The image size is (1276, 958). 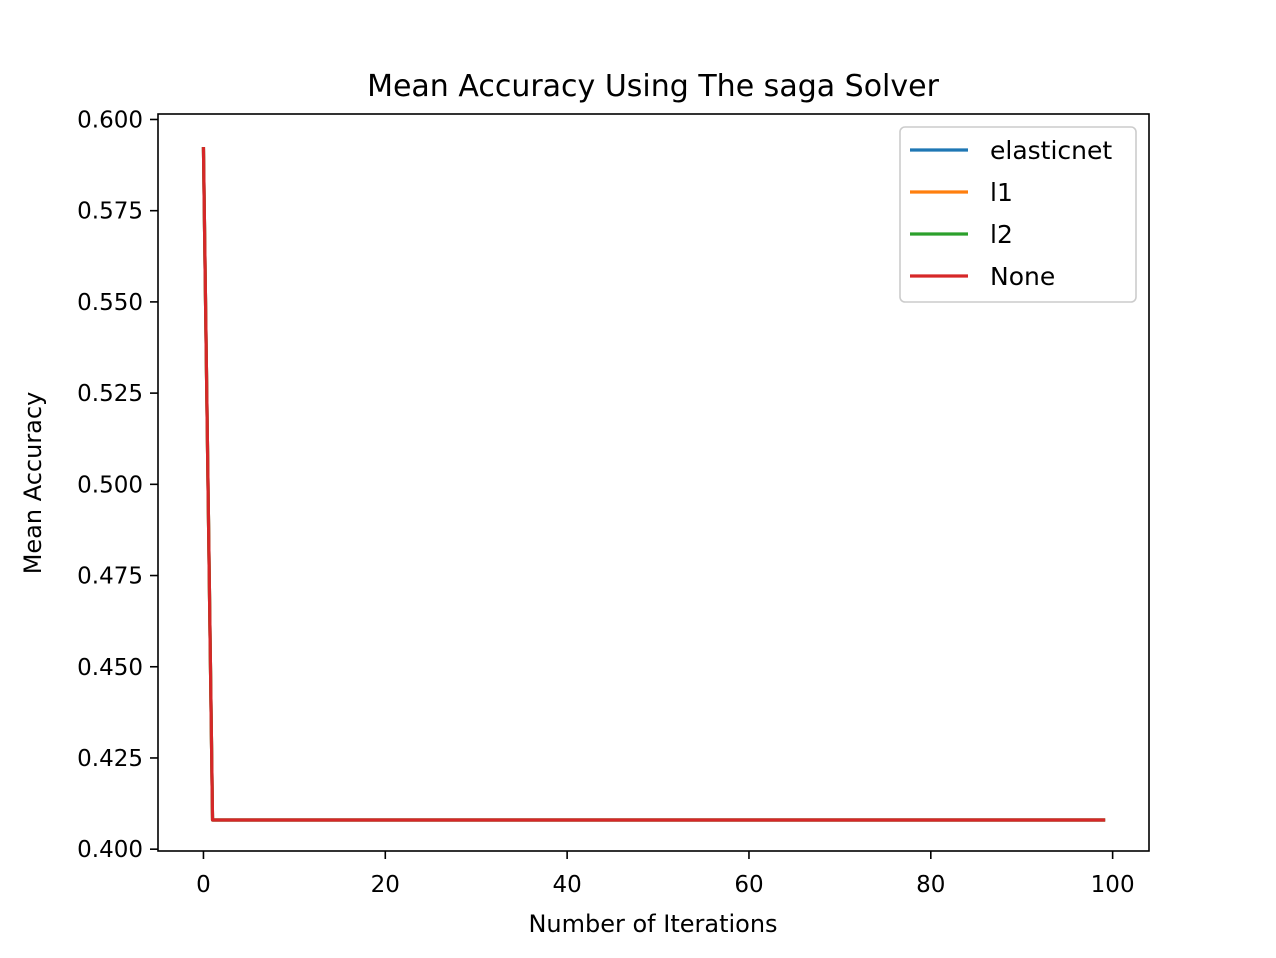 I want to click on y-tick-label: 0.575, so click(x=110, y=212).